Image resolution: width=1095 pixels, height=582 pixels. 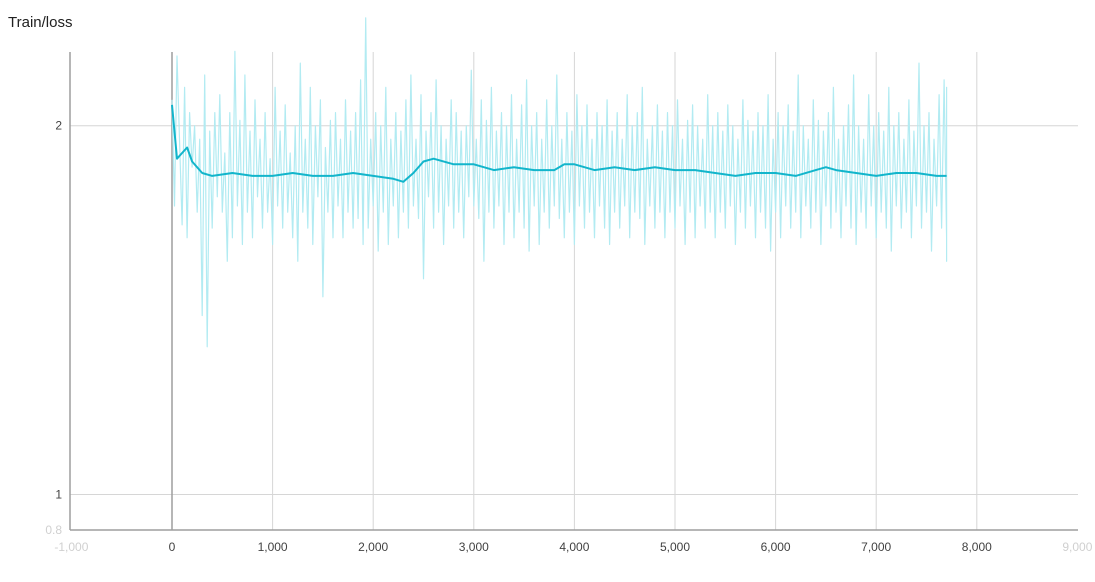 I want to click on x-tick-label: 9,000, so click(x=1077, y=547).